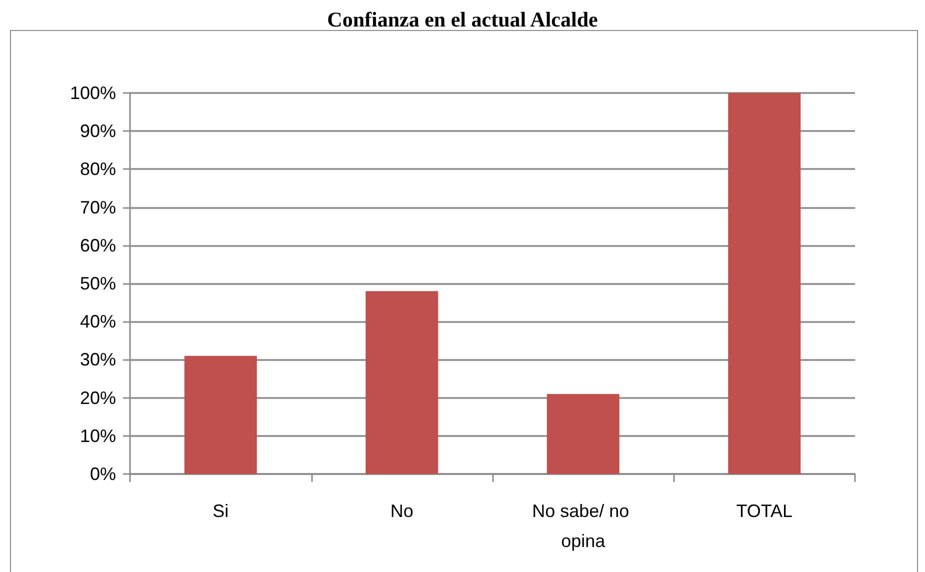 The height and width of the screenshot is (572, 925). I want to click on y-tick-label: 20%, so click(98, 398).